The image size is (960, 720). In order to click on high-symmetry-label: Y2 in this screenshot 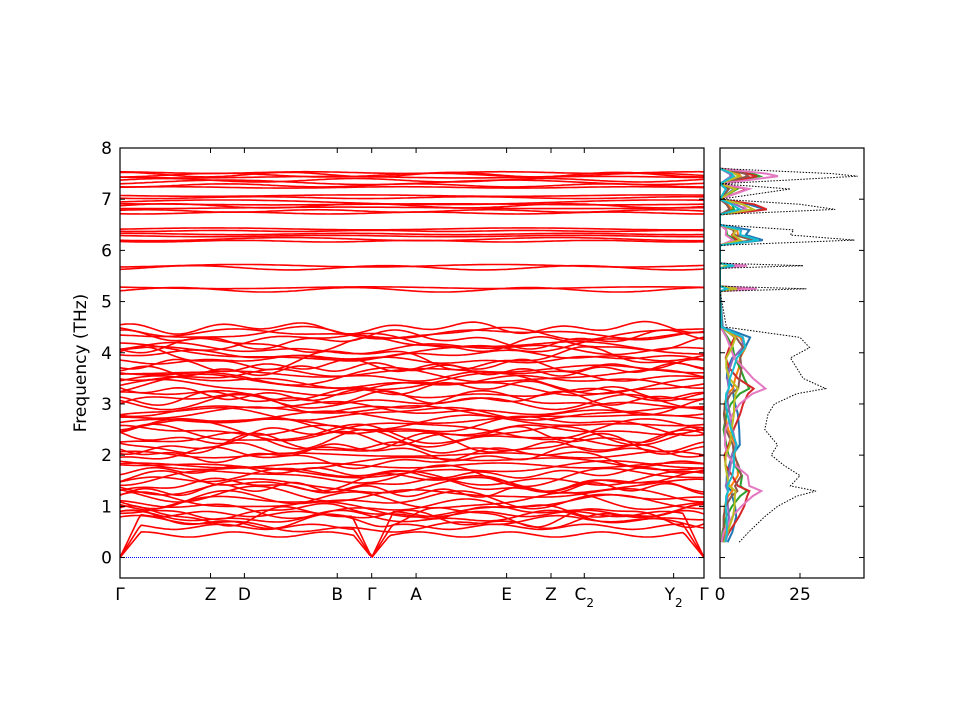, I will do `click(673, 597)`.